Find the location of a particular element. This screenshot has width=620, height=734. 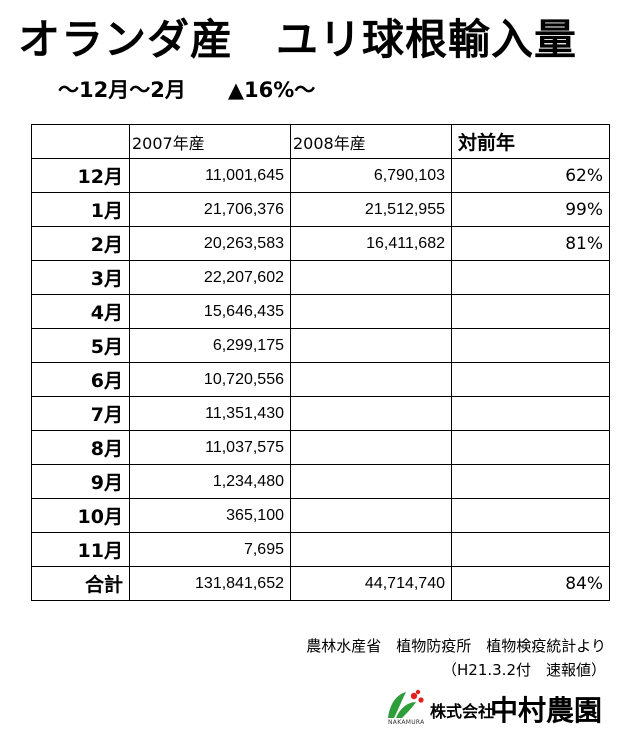

header-2007: 2007年産 is located at coordinates (210, 141).